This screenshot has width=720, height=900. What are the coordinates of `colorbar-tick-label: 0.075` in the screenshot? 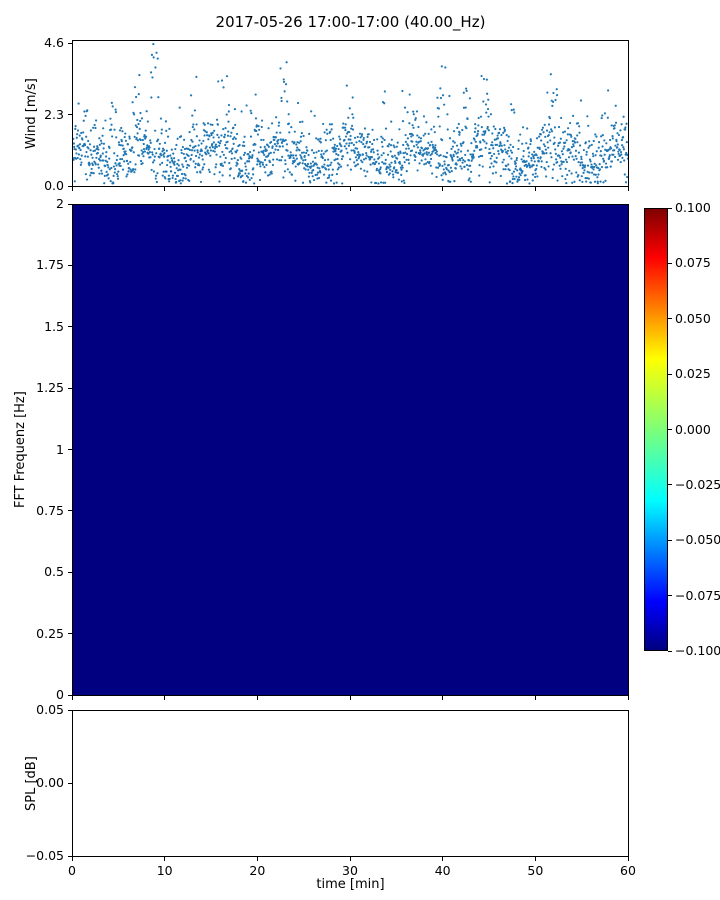 It's located at (693, 263).